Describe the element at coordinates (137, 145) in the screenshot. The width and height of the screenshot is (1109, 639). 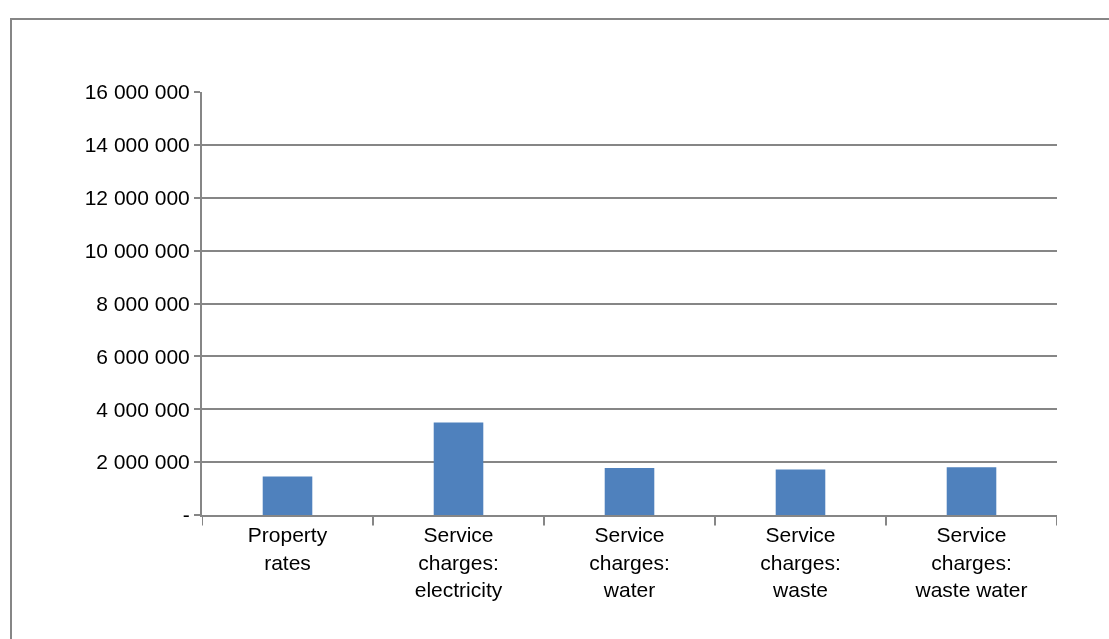
I see `y-tick-label: 14 000 000` at that location.